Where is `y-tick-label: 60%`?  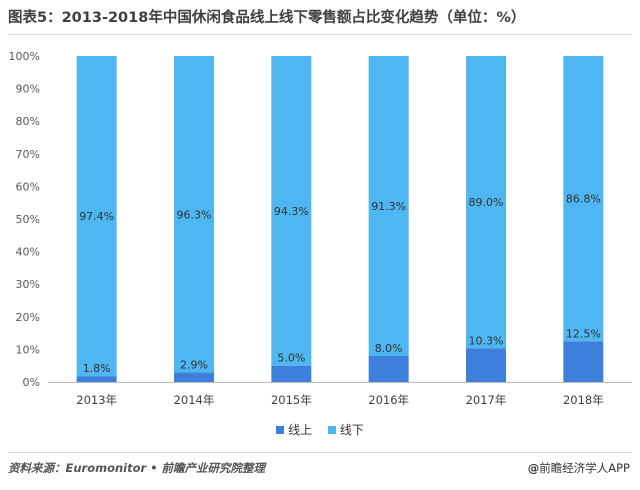 y-tick-label: 60% is located at coordinates (28, 186).